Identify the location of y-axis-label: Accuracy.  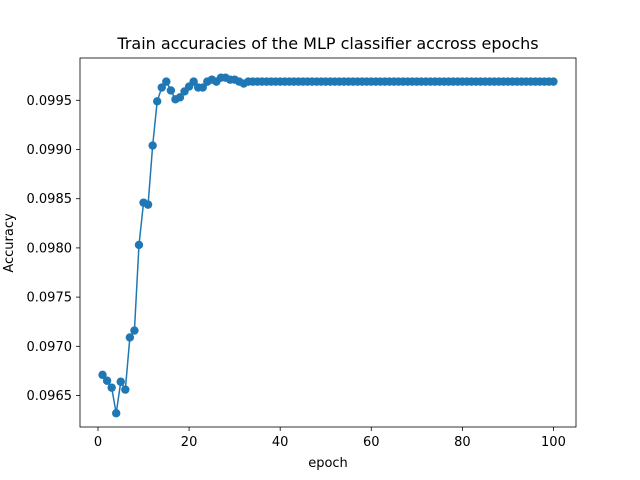
(9, 243).